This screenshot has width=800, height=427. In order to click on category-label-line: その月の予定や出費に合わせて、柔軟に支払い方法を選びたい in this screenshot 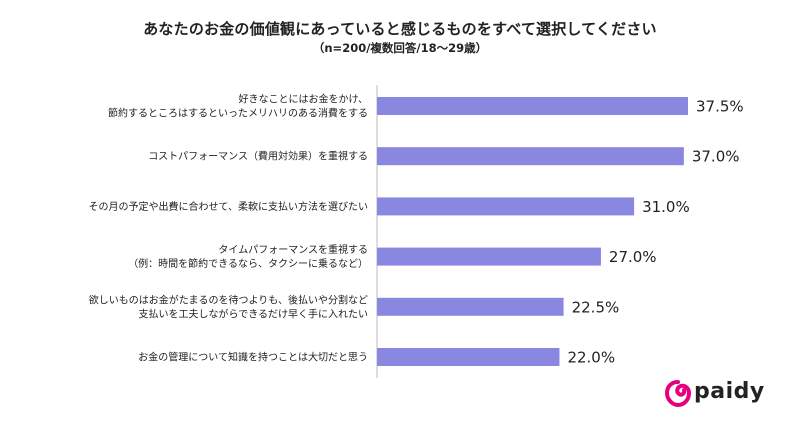, I will do `click(229, 206)`.